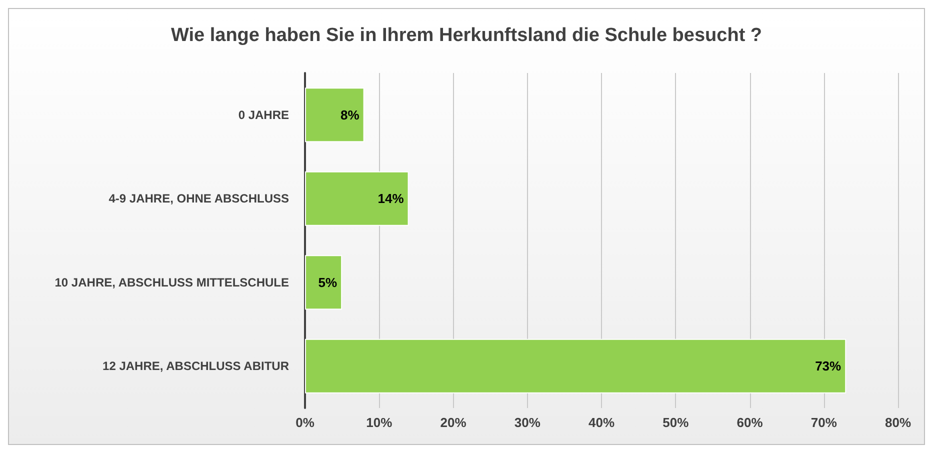 The height and width of the screenshot is (453, 933). What do you see at coordinates (171, 282) in the screenshot?
I see `y-tick-label: 10 JAHRE, ABSCHLUSS MITTELSCHULE` at bounding box center [171, 282].